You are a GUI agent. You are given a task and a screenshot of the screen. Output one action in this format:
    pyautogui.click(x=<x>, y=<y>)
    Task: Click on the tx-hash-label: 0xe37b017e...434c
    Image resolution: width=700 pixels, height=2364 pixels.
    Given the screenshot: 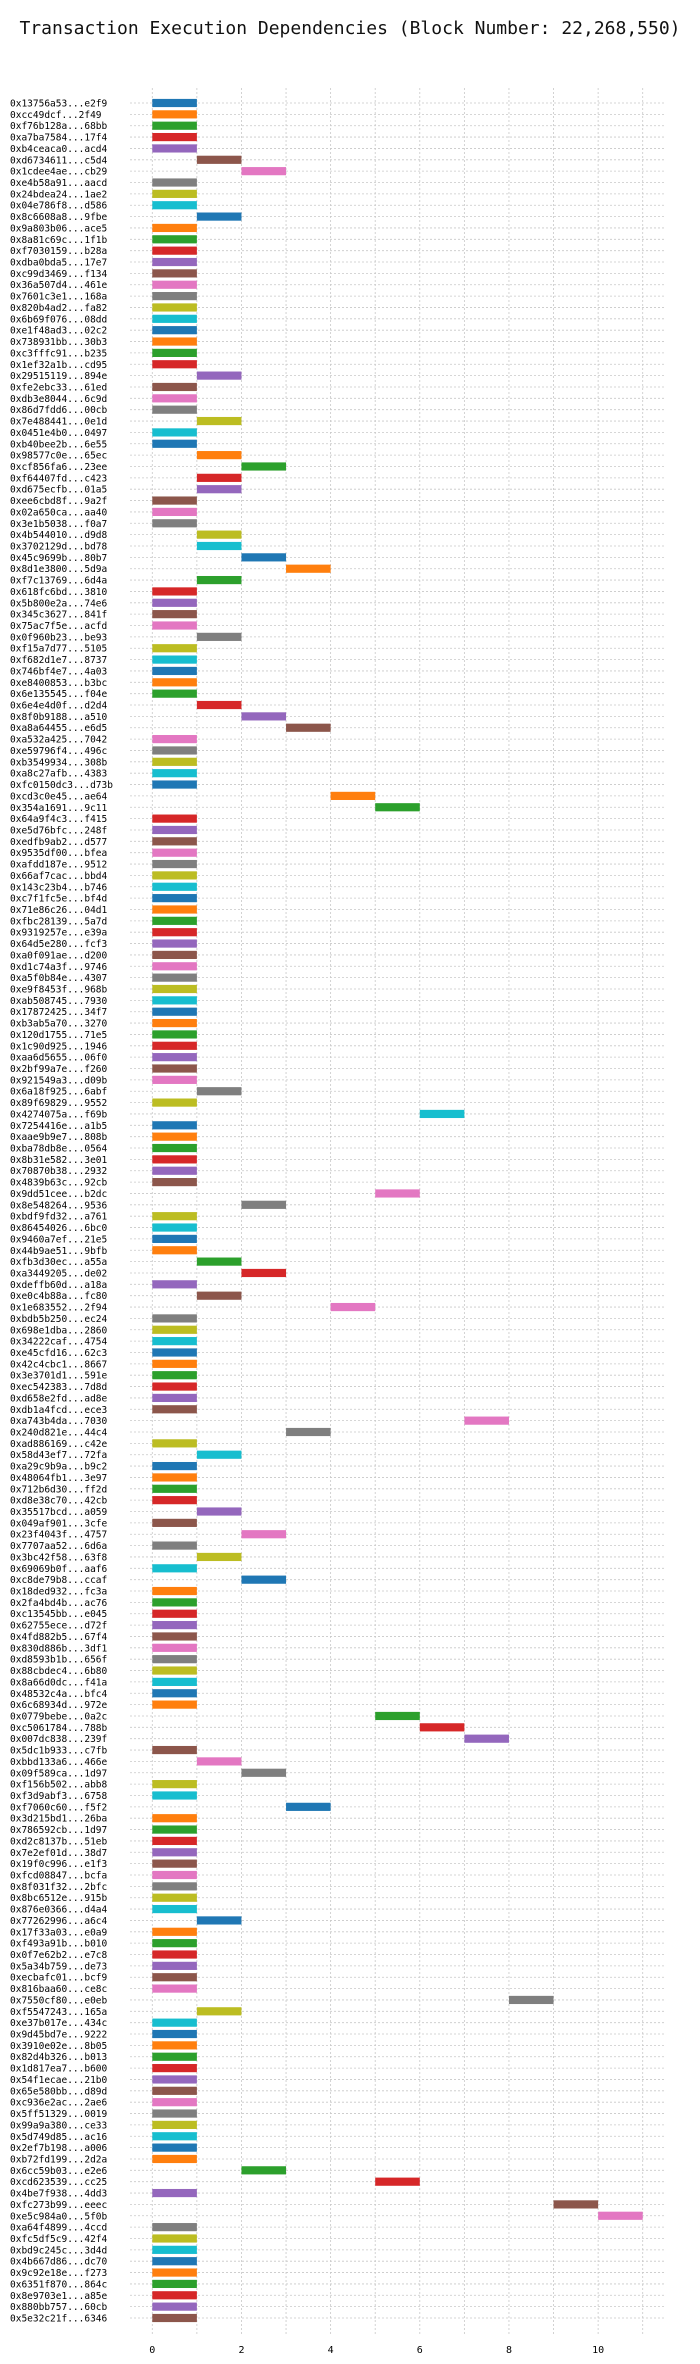 What is the action you would take?
    pyautogui.click(x=58, y=2023)
    